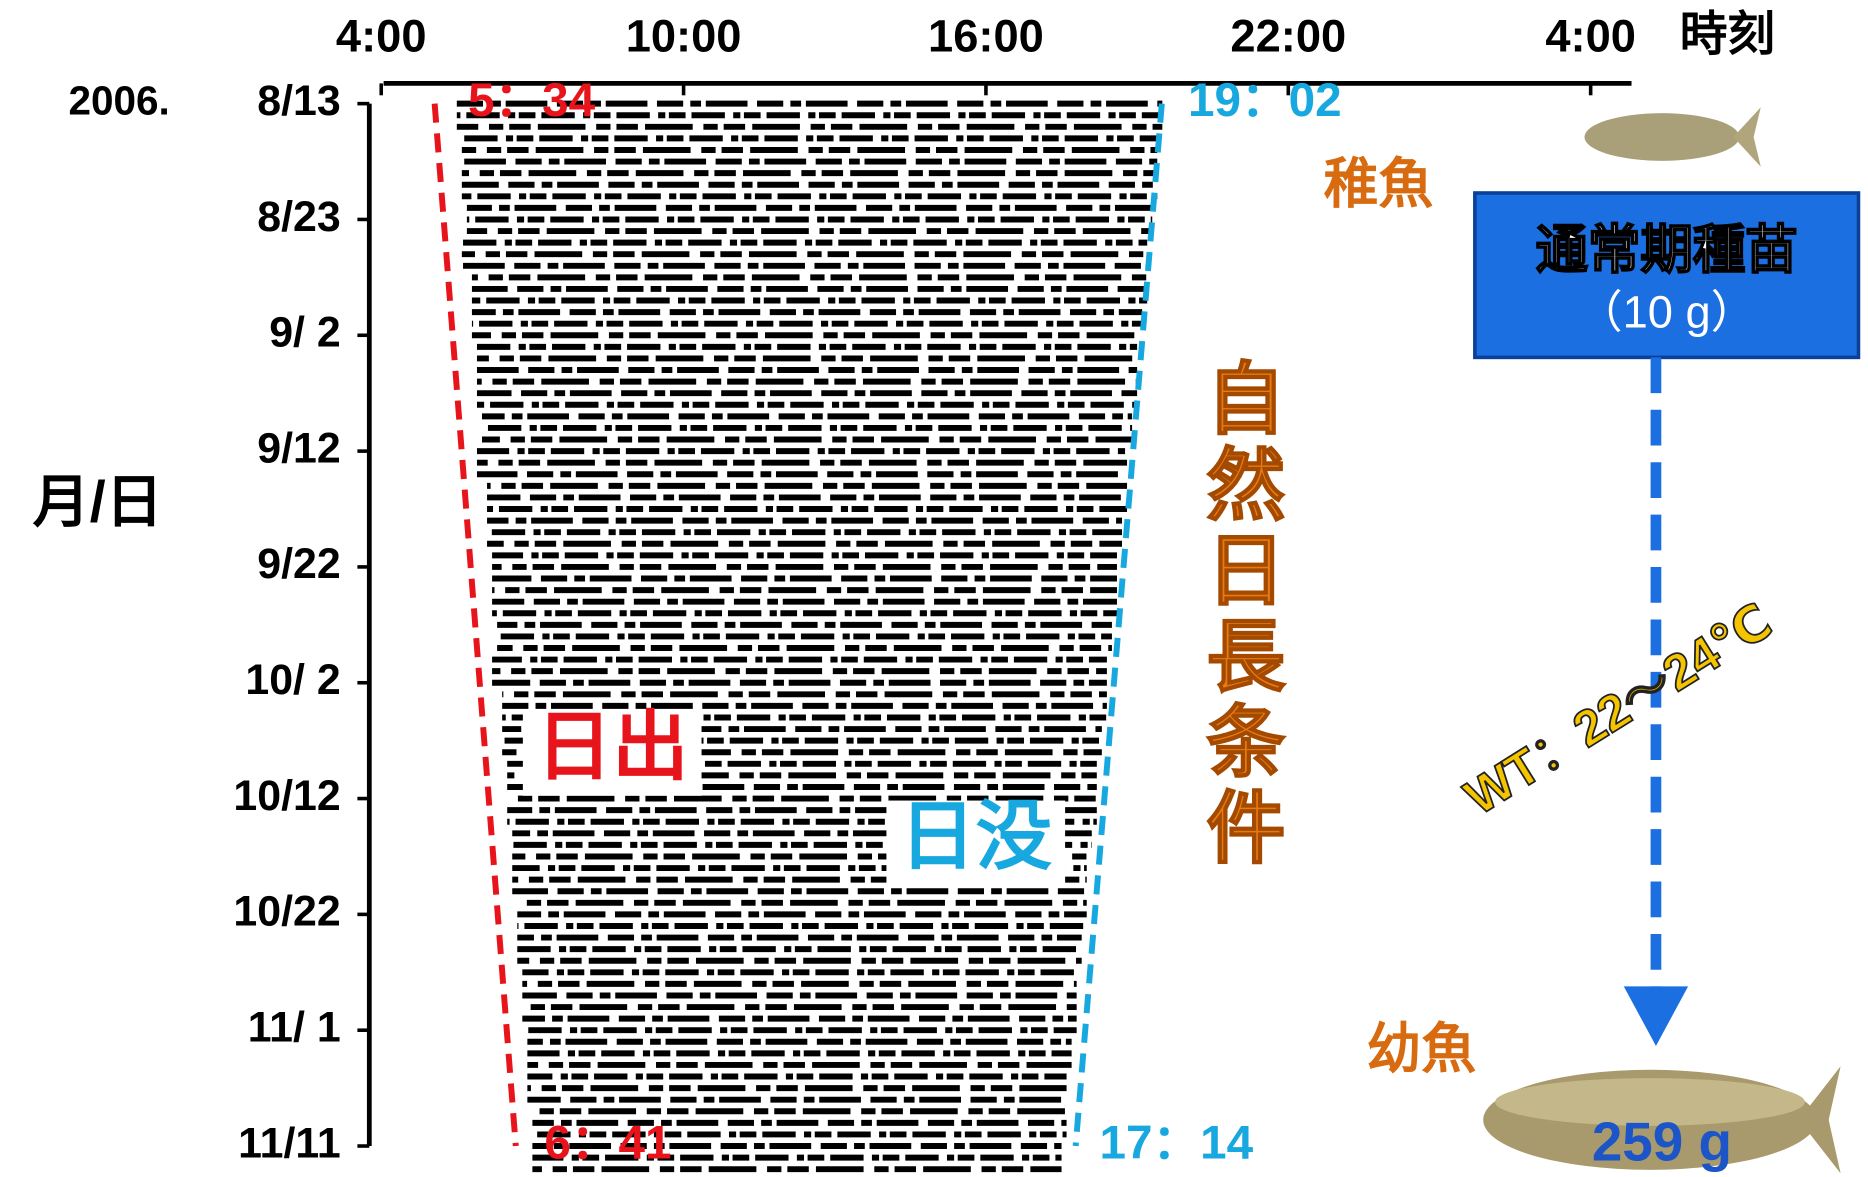 This screenshot has width=1868, height=1177. I want to click on y-tick-label: 11/ 1, so click(294, 1028).